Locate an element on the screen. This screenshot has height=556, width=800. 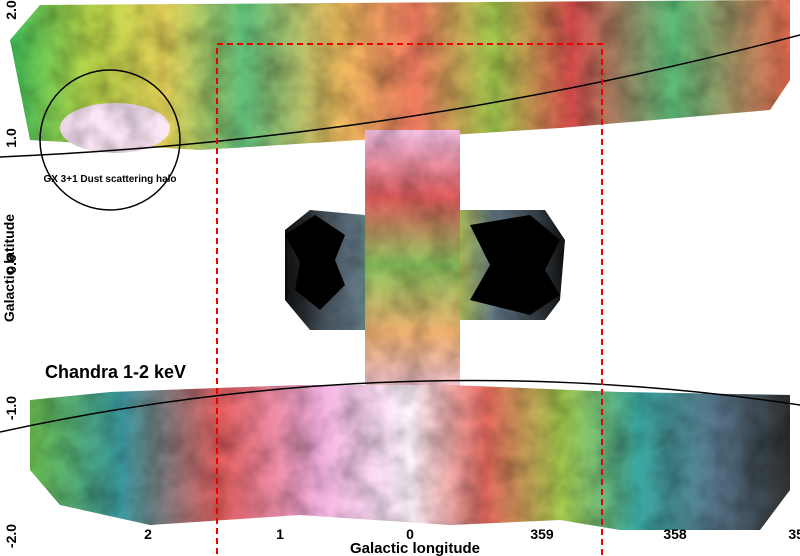
halo-circle is located at coordinates (110, 140).